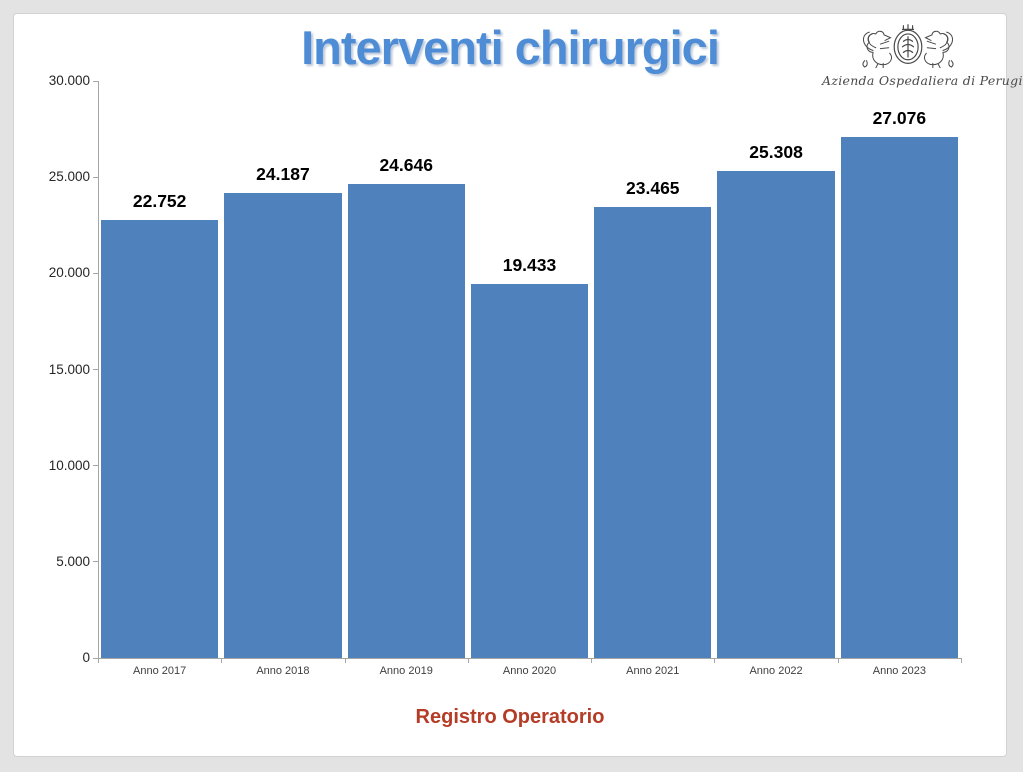 This screenshot has width=1023, height=772. What do you see at coordinates (69, 80) in the screenshot?
I see `y-tick-label: 30.000` at bounding box center [69, 80].